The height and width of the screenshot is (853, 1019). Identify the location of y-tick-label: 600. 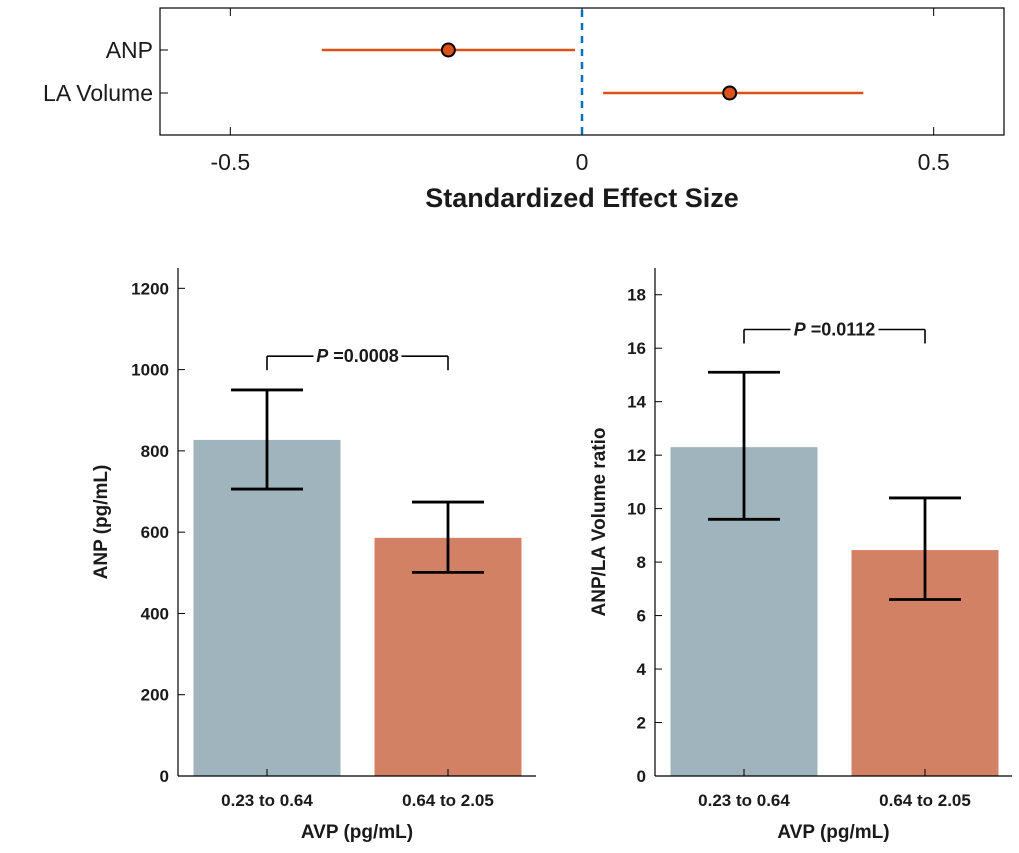
(155, 532).